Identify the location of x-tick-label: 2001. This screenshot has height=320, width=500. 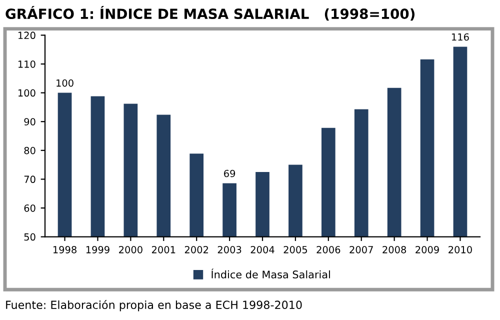
(164, 250).